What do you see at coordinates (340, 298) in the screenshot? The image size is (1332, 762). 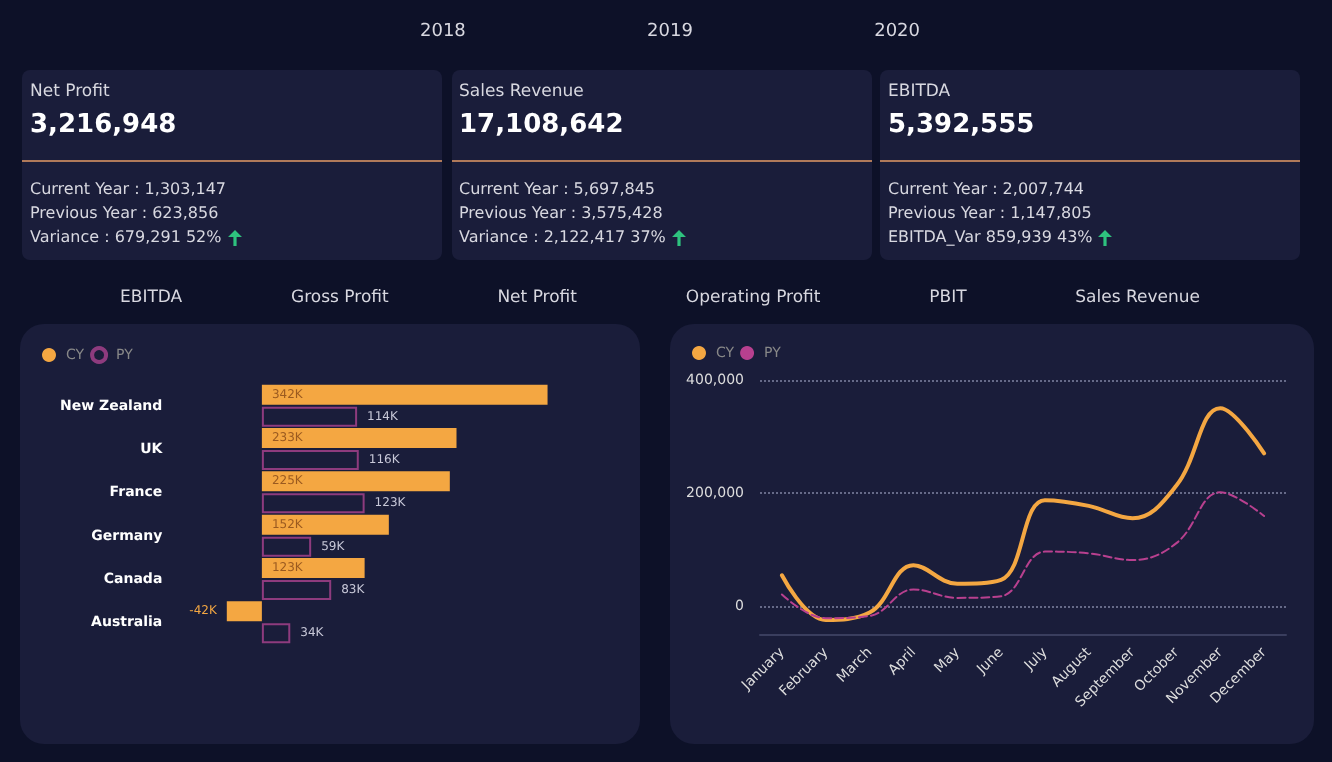 I see `text: Gross Profit` at bounding box center [340, 298].